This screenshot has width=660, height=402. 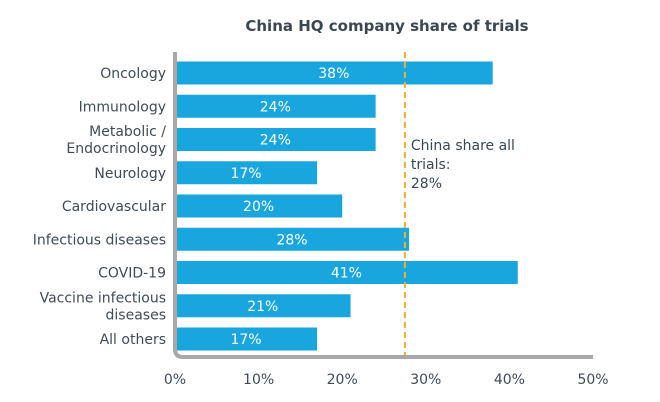 I want to click on bar-value-label: 28%, so click(x=291, y=240).